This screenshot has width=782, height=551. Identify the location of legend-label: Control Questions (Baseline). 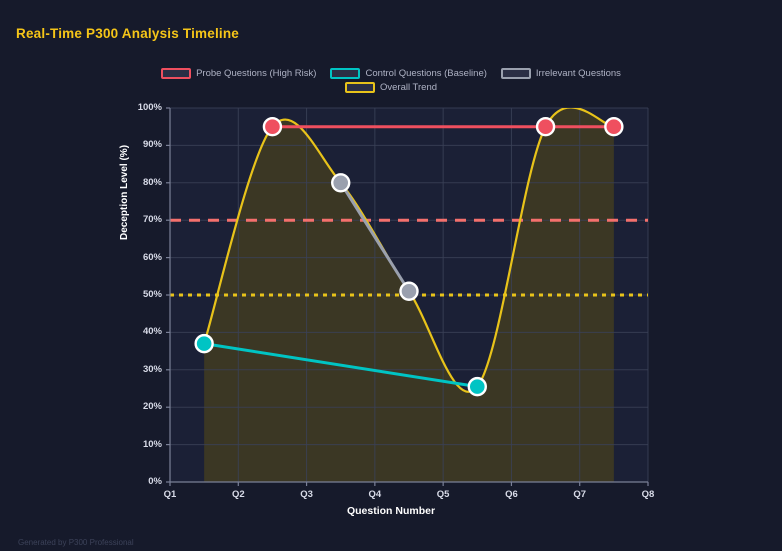
(426, 73).